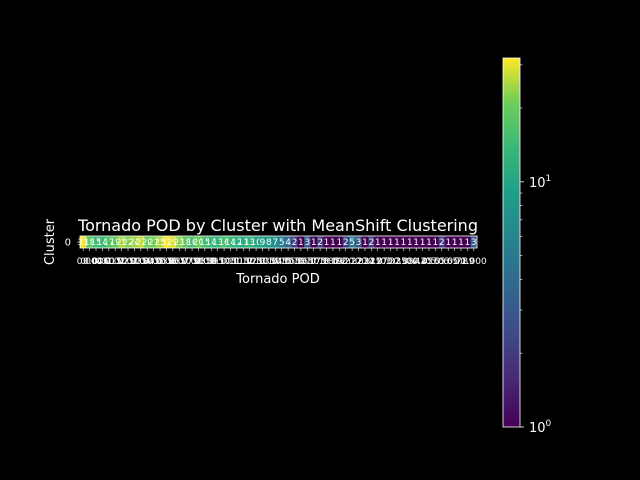 This screenshot has width=640, height=480. Describe the element at coordinates (141, 262) in the screenshot. I see `x-tick-label: 0.04` at that location.